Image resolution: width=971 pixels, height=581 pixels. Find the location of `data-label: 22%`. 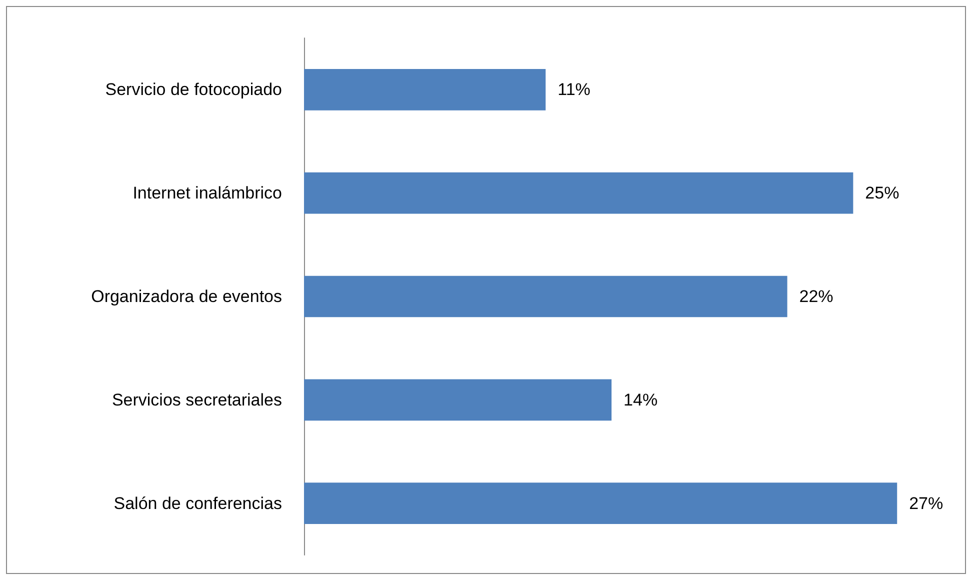

data-label: 22% is located at coordinates (816, 296).